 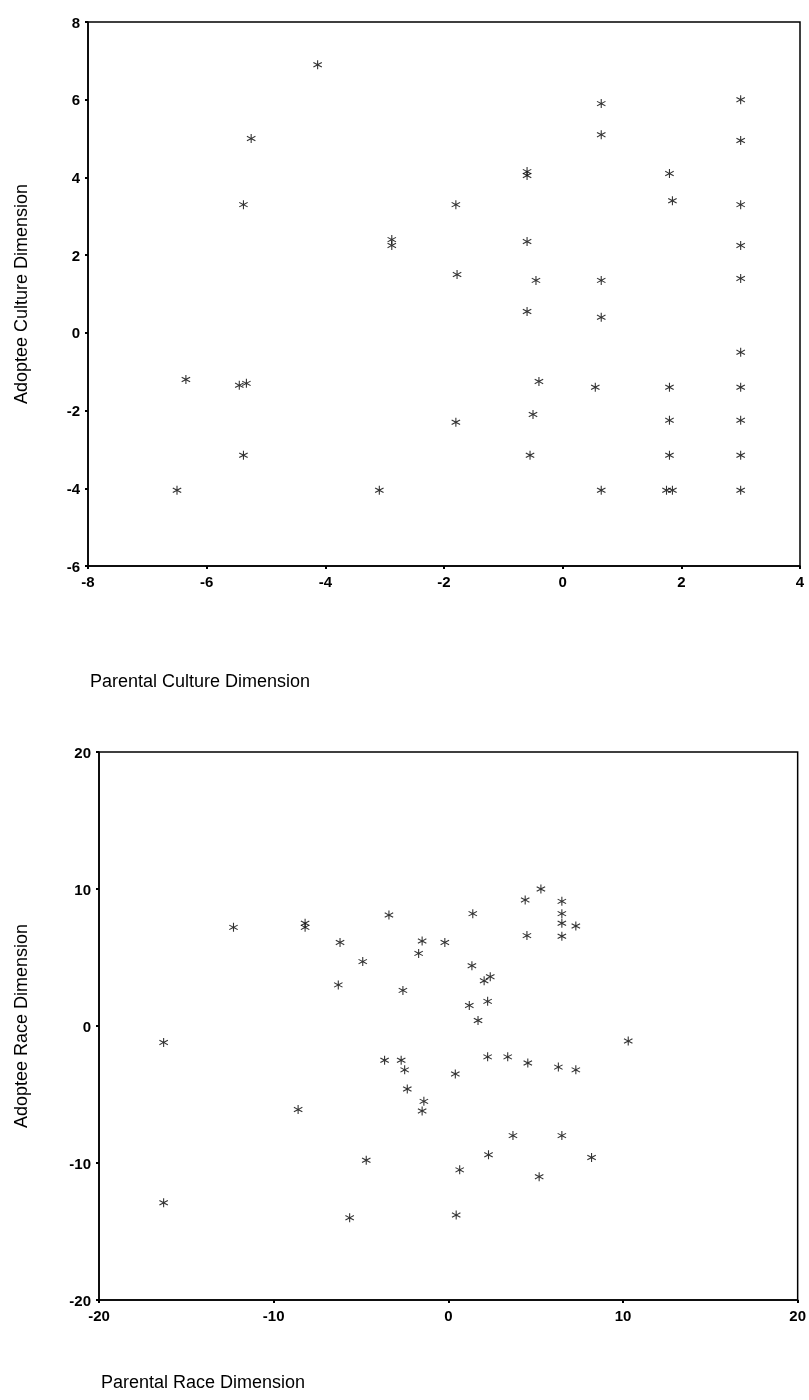 What do you see at coordinates (800, 581) in the screenshot?
I see `x-tick-label: 4` at bounding box center [800, 581].